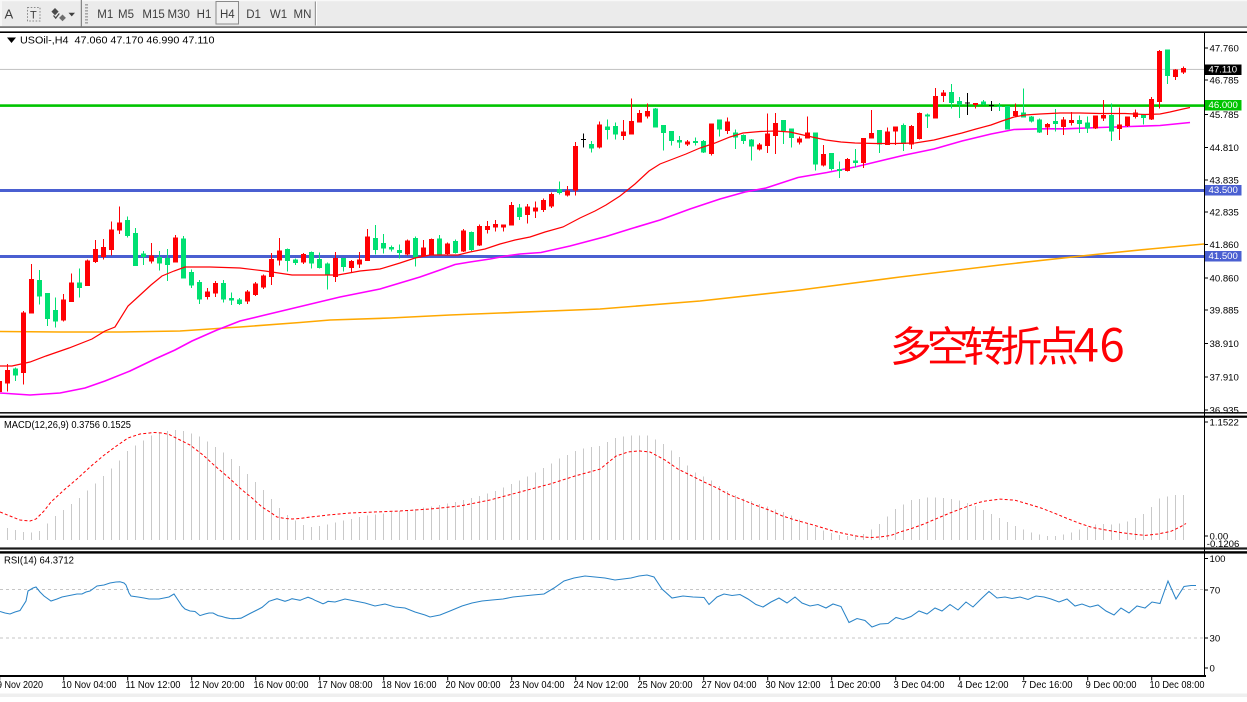 This screenshot has height=702, width=1247. I want to click on svg-text: 25 Nov 20:00, so click(665, 685).